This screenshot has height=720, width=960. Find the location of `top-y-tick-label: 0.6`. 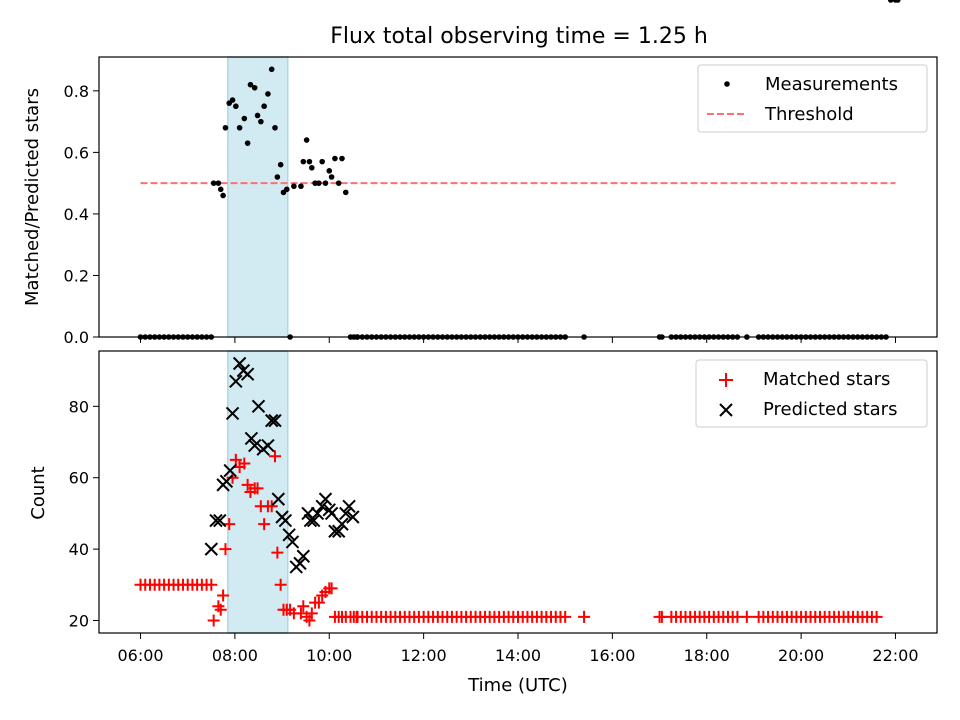

top-y-tick-label: 0.6 is located at coordinates (76, 152).